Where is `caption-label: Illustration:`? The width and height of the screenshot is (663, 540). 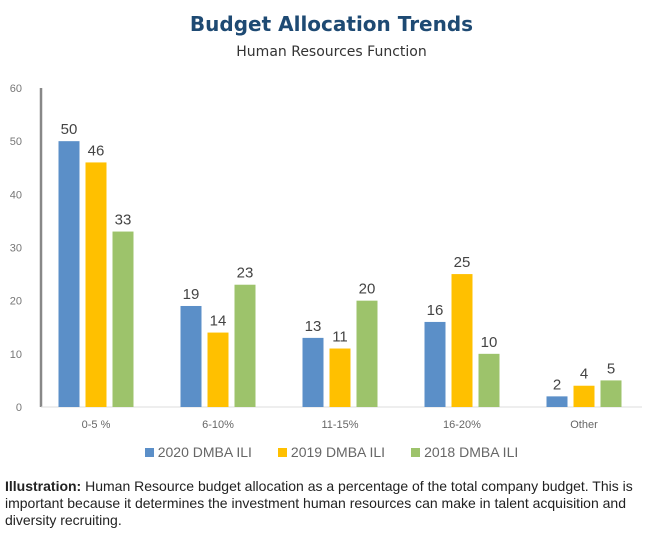 caption-label: Illustration: is located at coordinates (43, 486).